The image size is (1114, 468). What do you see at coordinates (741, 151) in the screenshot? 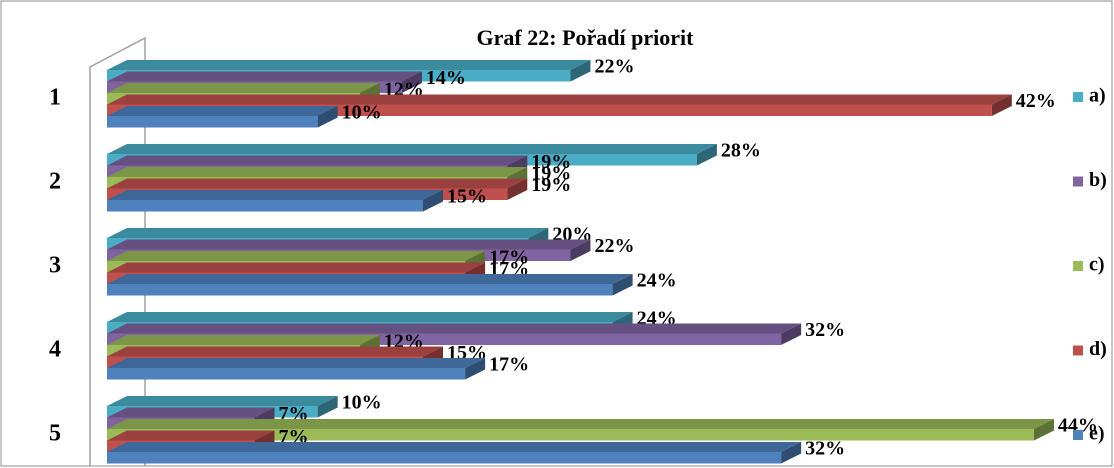
I see `data-label: 28%` at bounding box center [741, 151].